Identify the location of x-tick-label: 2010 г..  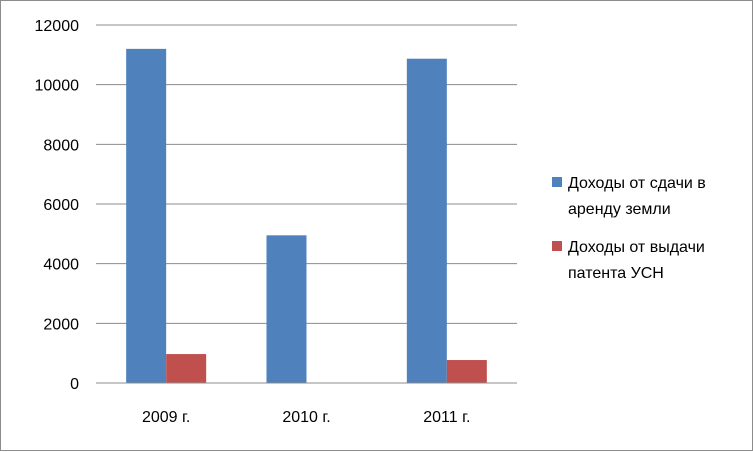
(306, 417).